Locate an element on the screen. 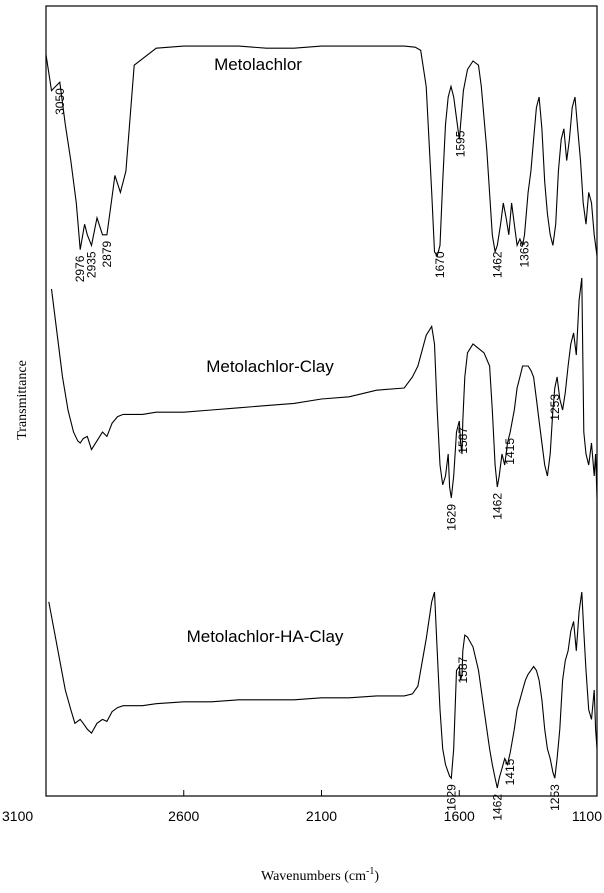  x-axis-title-close: ) is located at coordinates (376, 876).